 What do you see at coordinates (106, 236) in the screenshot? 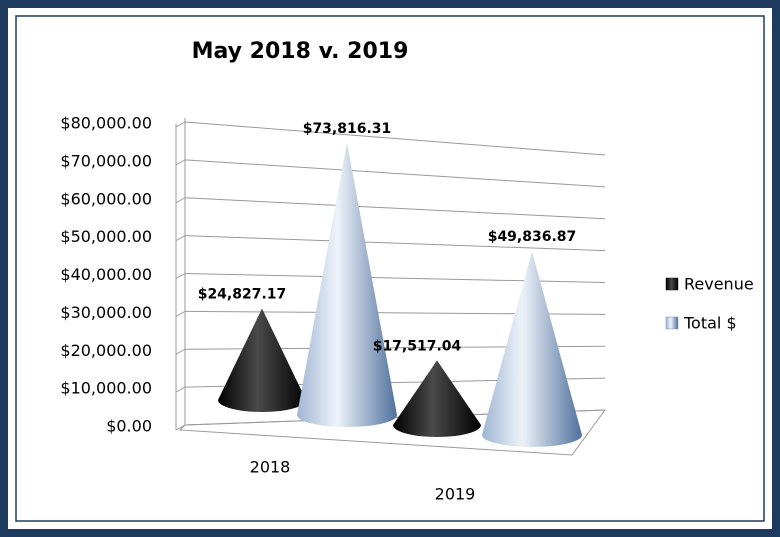
I see `y-tick-label: $50,000.00` at bounding box center [106, 236].